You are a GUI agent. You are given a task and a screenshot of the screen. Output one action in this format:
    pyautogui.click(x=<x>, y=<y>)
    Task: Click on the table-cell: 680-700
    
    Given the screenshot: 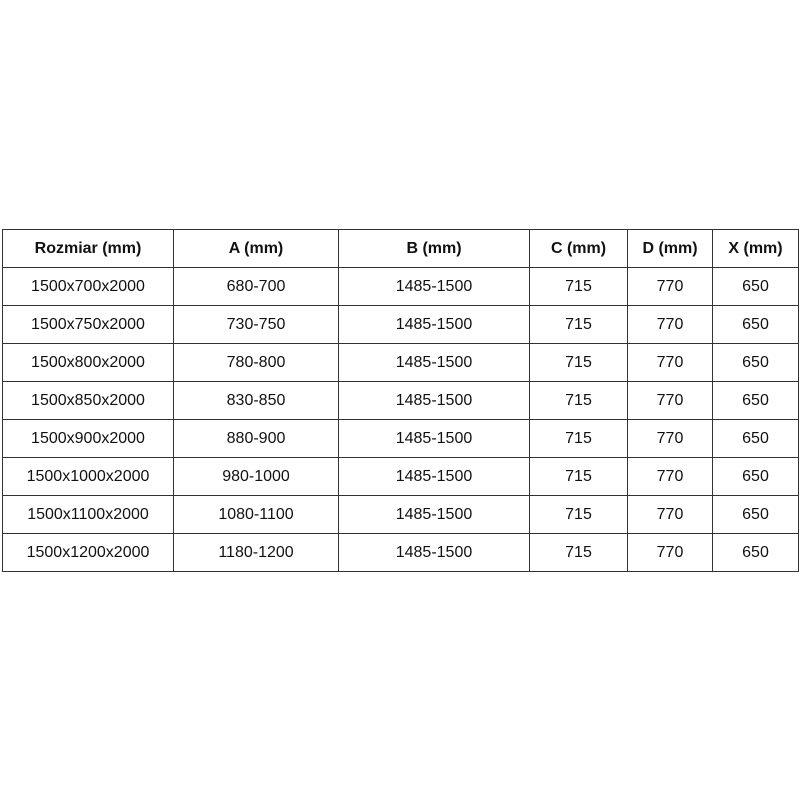 What is the action you would take?
    pyautogui.click(x=256, y=286)
    